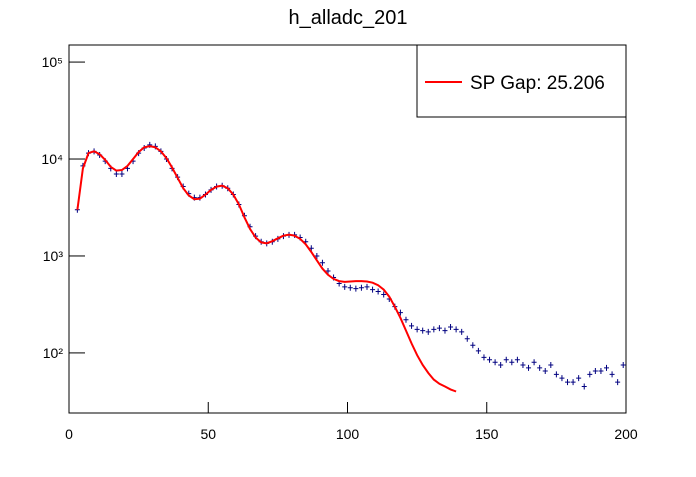 The width and height of the screenshot is (696, 477). I want to click on x-tick-label: 50, so click(208, 434).